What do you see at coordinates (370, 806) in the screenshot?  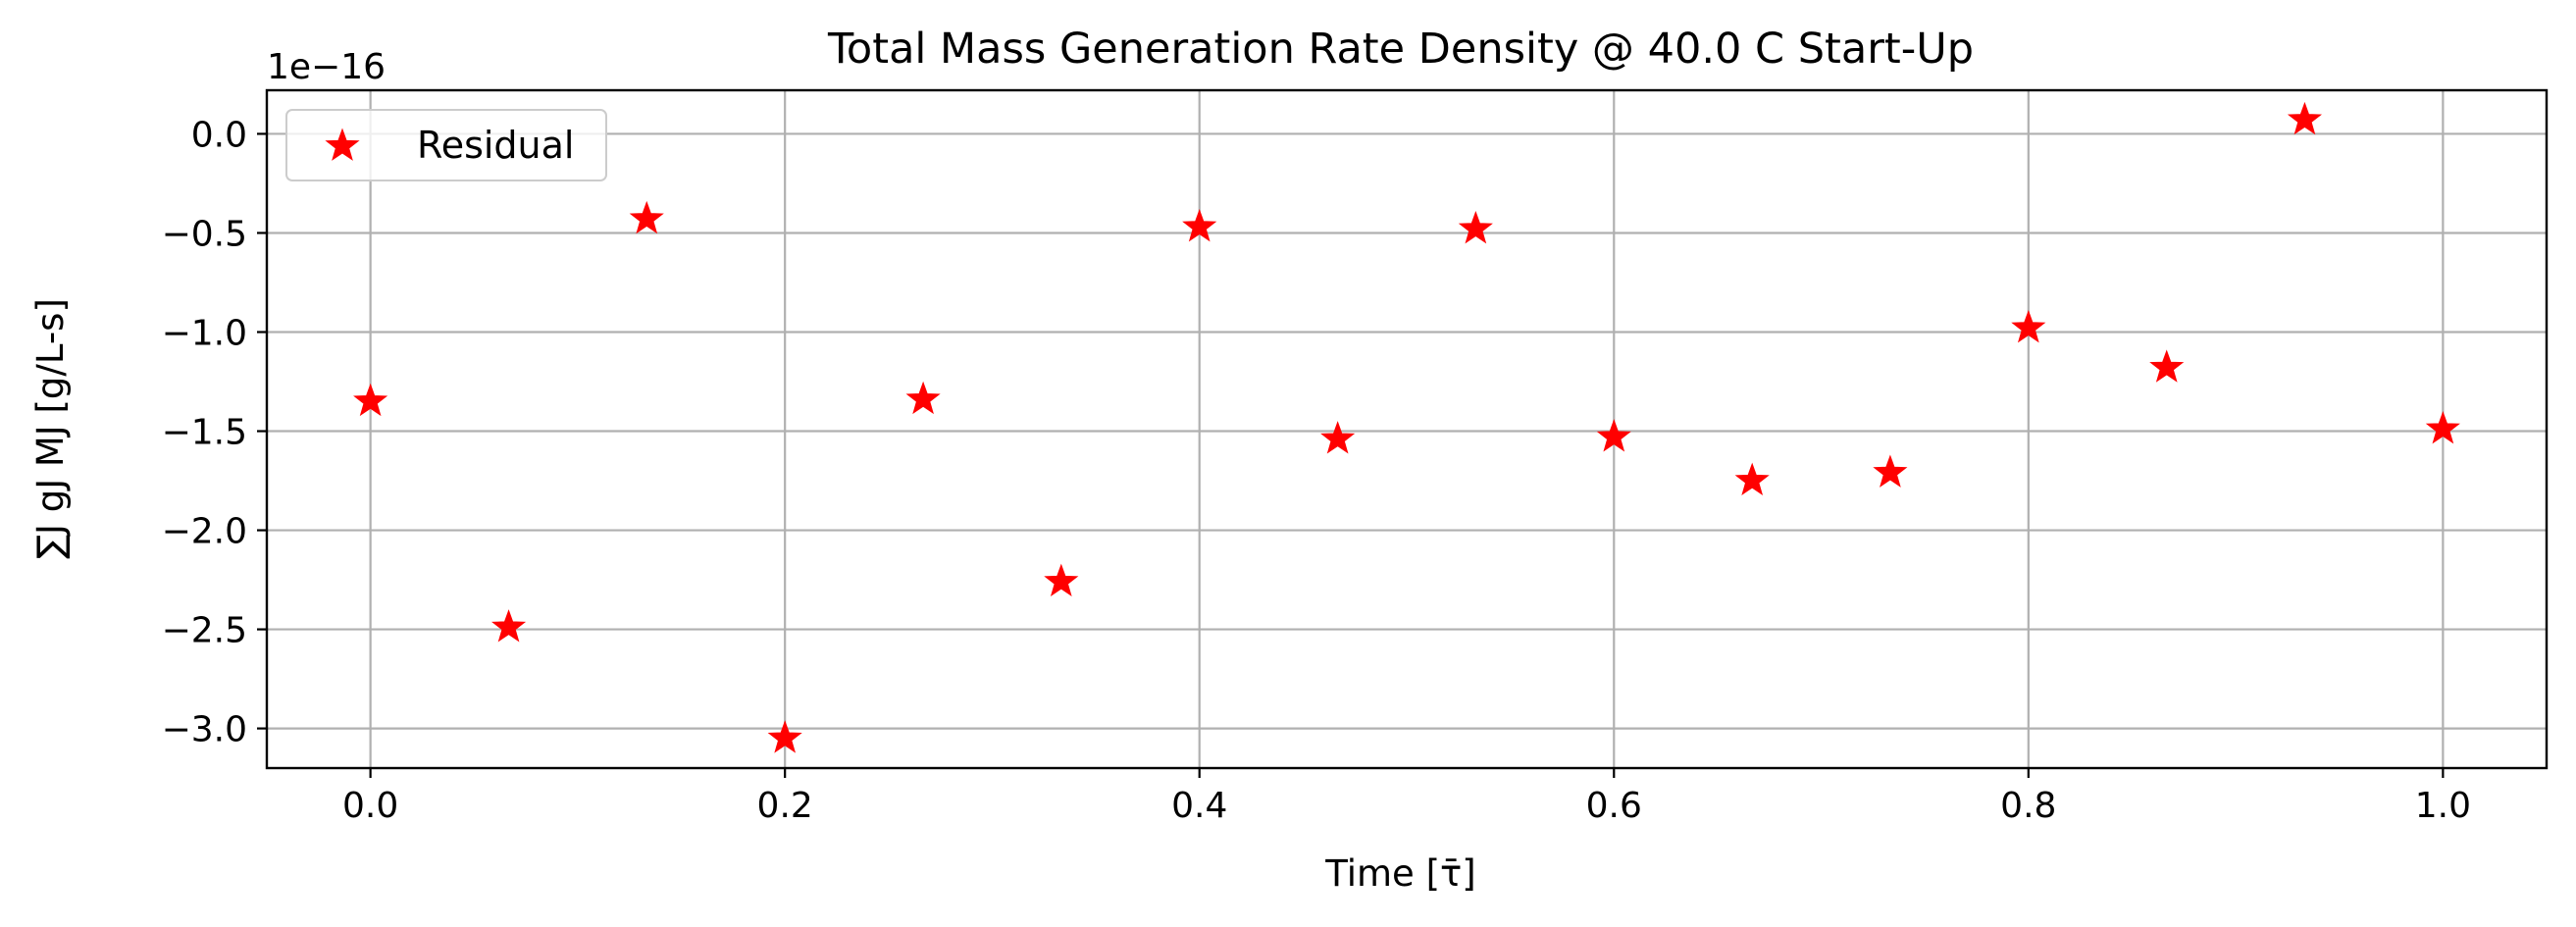 I see `x-tick-label: 0.0` at bounding box center [370, 806].